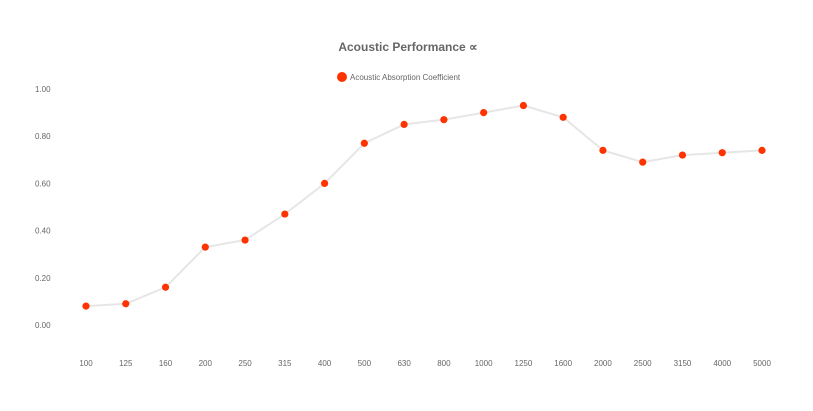  I want to click on x-tick-label: 160, so click(166, 363).